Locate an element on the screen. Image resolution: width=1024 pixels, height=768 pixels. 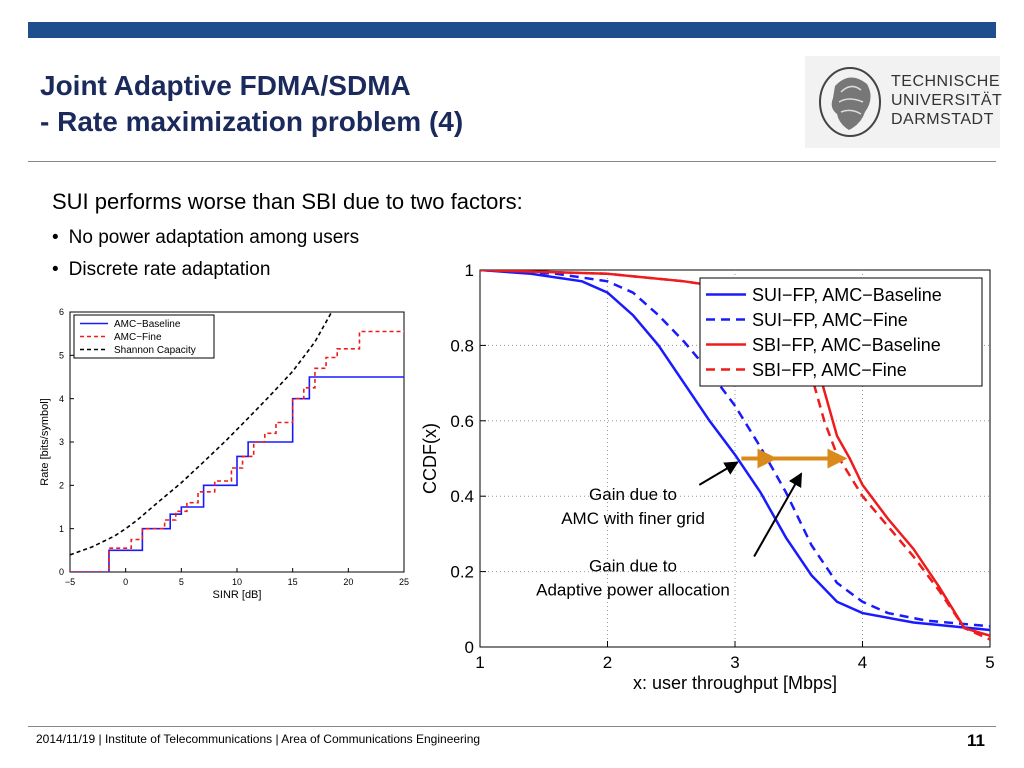
legend-label: SUI−FP, AMC−Fine is located at coordinates (830, 320).